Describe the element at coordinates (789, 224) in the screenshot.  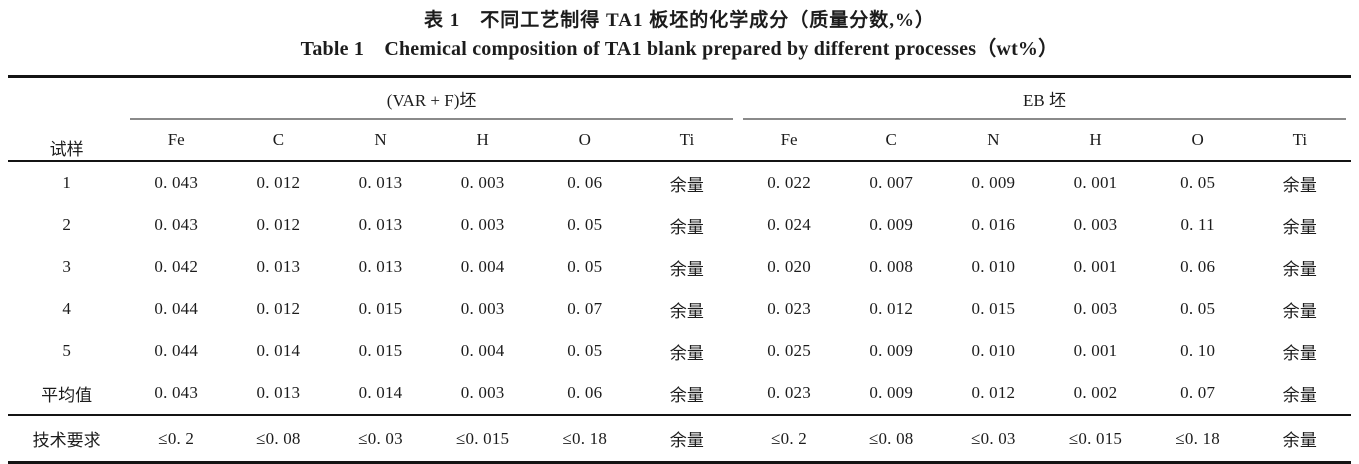
I see `table-cell: 0. 024` at that location.